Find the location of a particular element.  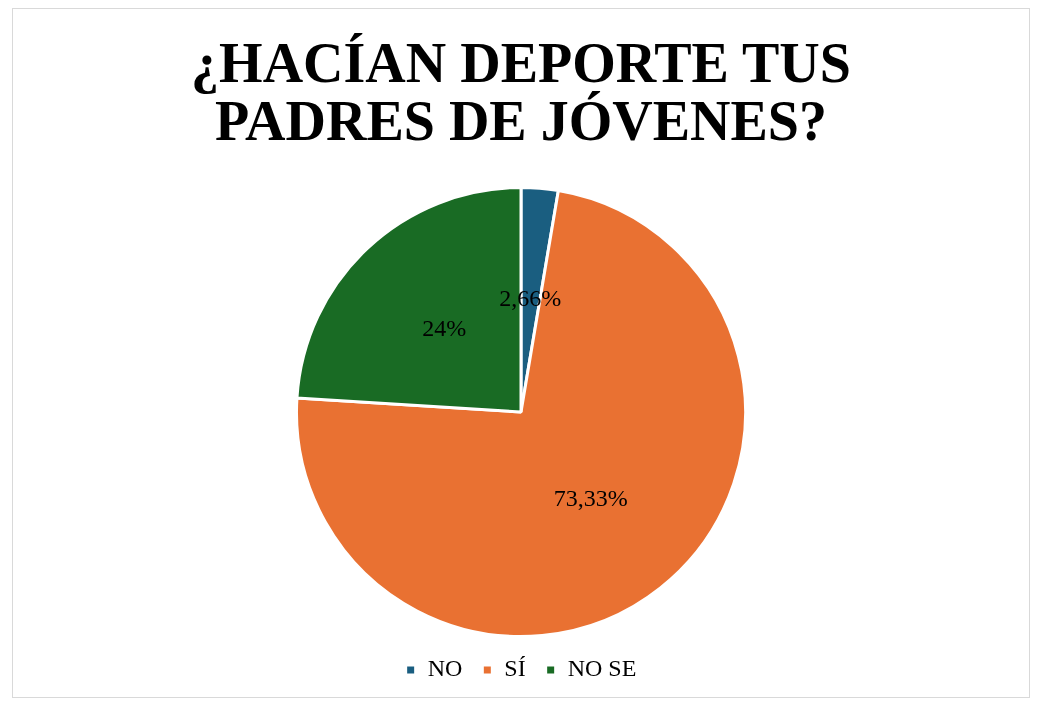

chart-title: ¿HACÍAN DEPORTE TUS PADRES DE JÓVENES? is located at coordinates (521, 92).